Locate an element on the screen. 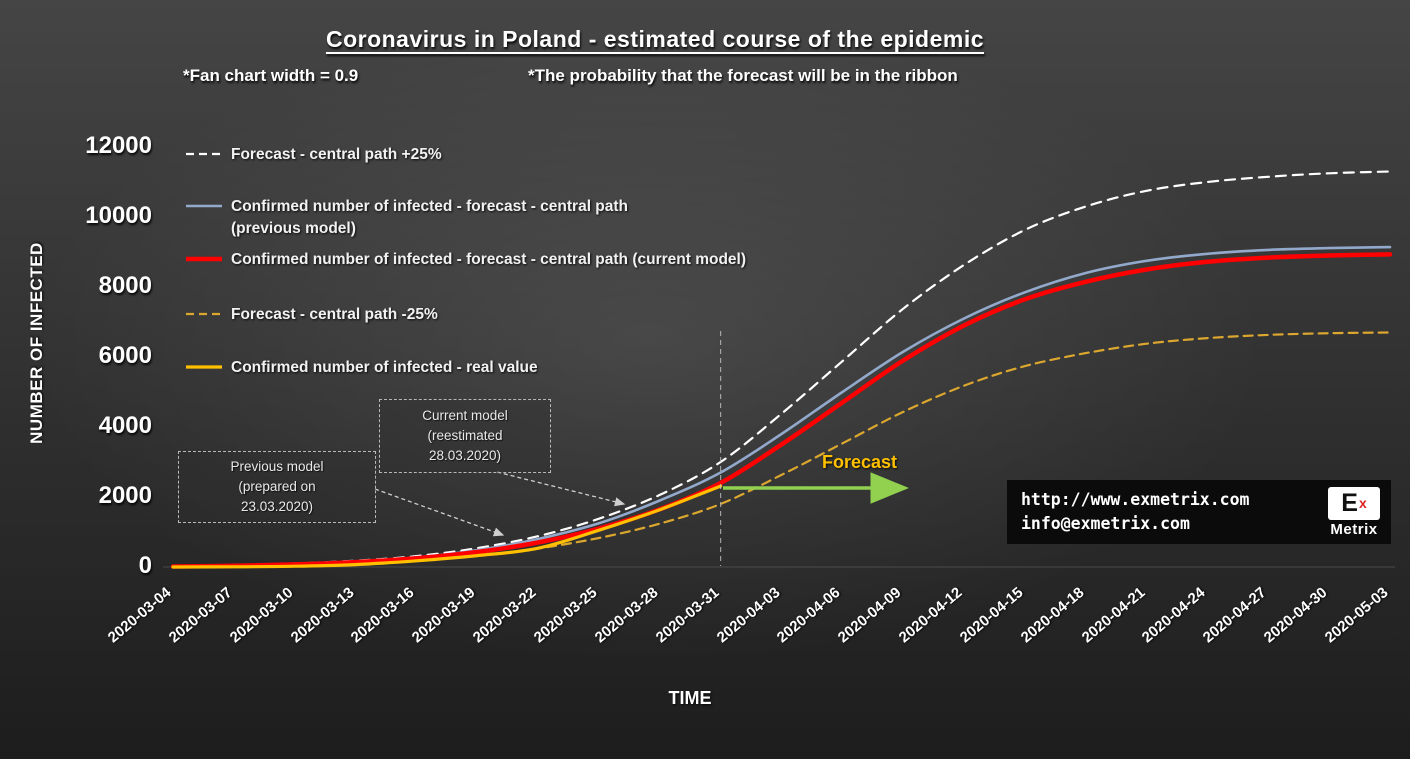 Image resolution: width=1410 pixels, height=759 pixels. x-axis-title: TIME is located at coordinates (690, 698).